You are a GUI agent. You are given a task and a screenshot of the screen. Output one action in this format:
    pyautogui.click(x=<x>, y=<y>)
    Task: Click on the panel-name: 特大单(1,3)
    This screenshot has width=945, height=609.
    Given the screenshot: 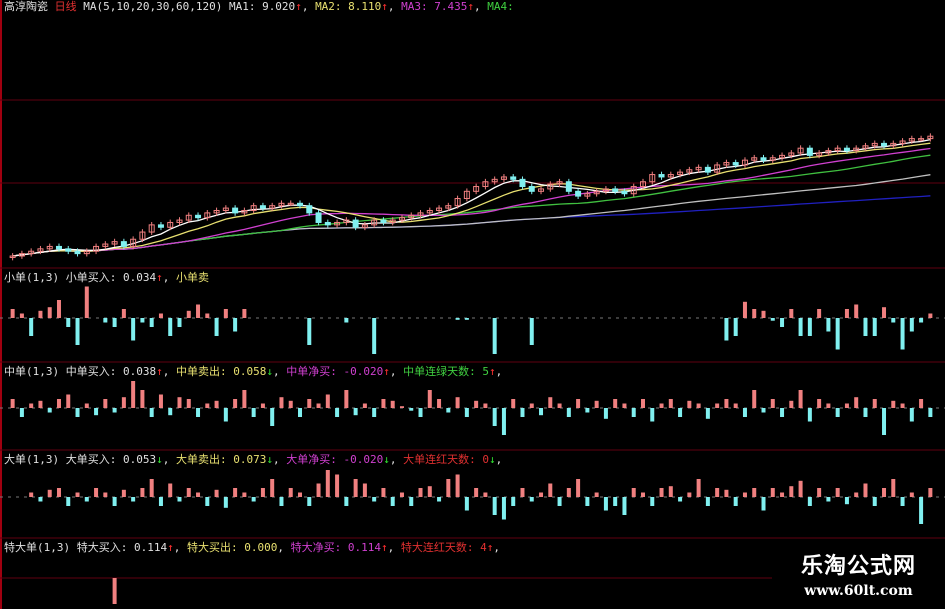 What is the action you would take?
    pyautogui.click(x=37, y=547)
    